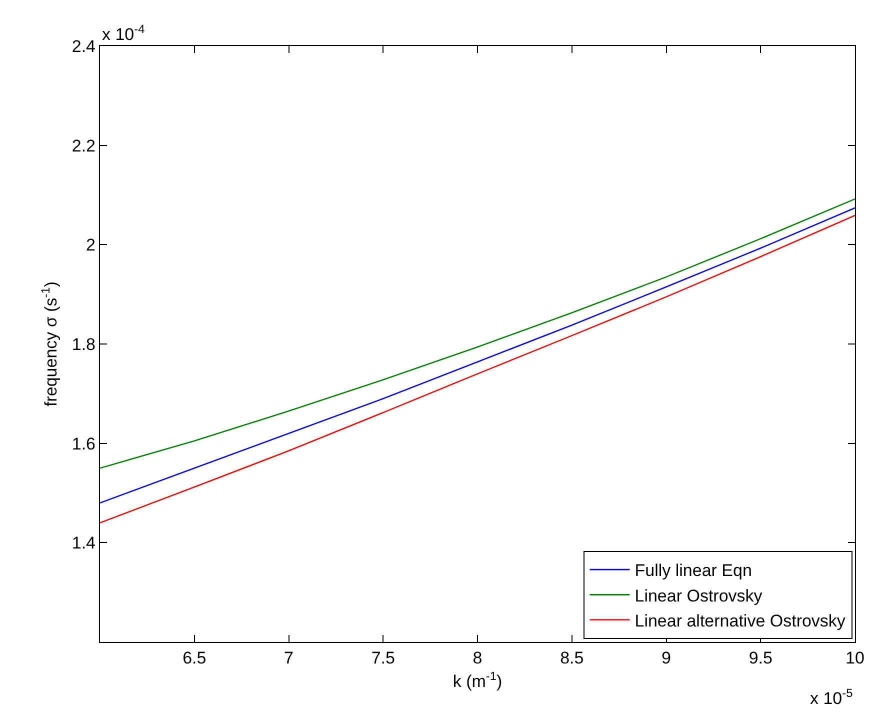  I want to click on text: x 10$^{-5}$, so click(832, 697).